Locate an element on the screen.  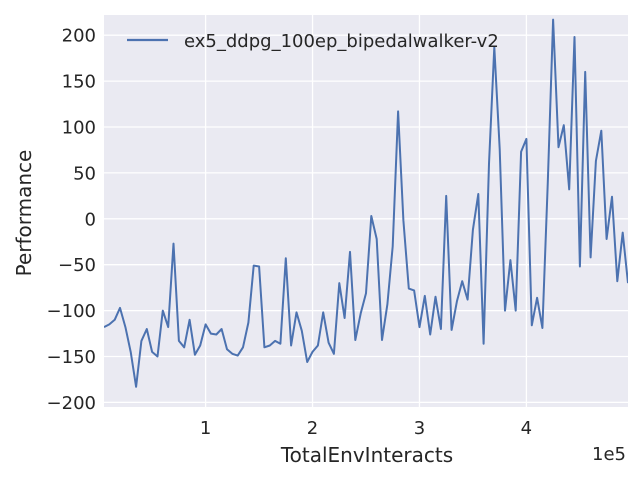
x-axis-label: TotalEnvInteracts is located at coordinates (366, 455).